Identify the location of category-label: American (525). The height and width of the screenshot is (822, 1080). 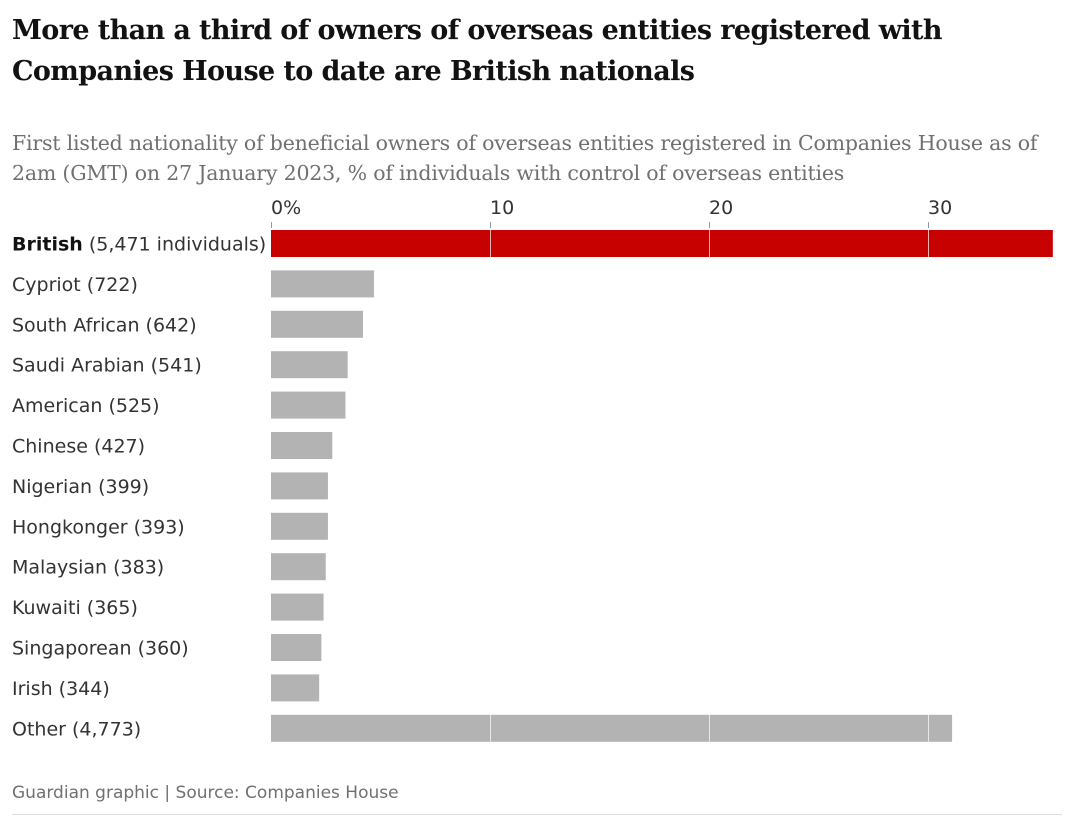
(86, 406).